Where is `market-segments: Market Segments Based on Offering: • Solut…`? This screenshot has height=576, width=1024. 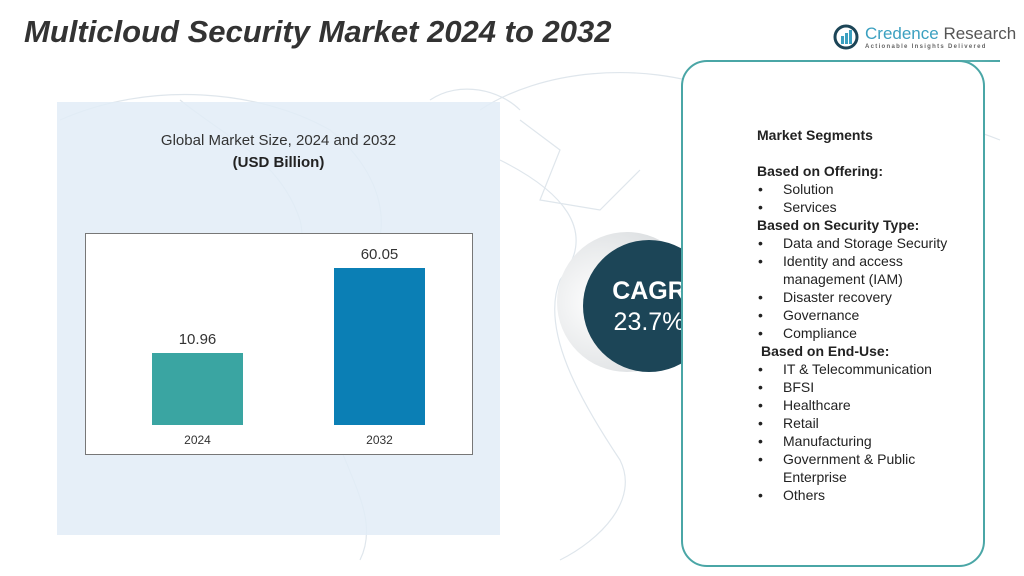 market-segments: Market Segments Based on Offering: • Solut… is located at coordinates (852, 315).